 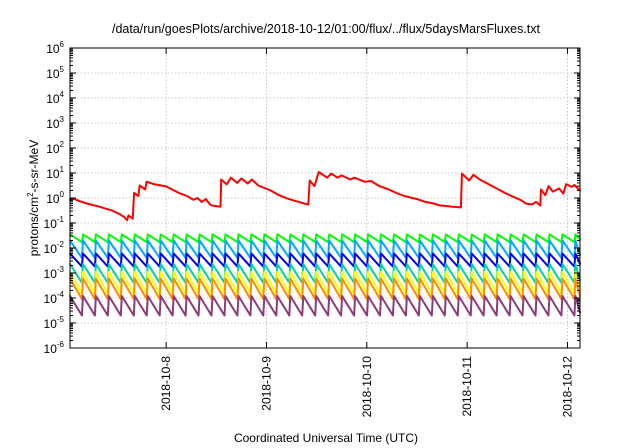 What do you see at coordinates (54, 298) in the screenshot?
I see `y-tick-label: 10⁻⁴` at bounding box center [54, 298].